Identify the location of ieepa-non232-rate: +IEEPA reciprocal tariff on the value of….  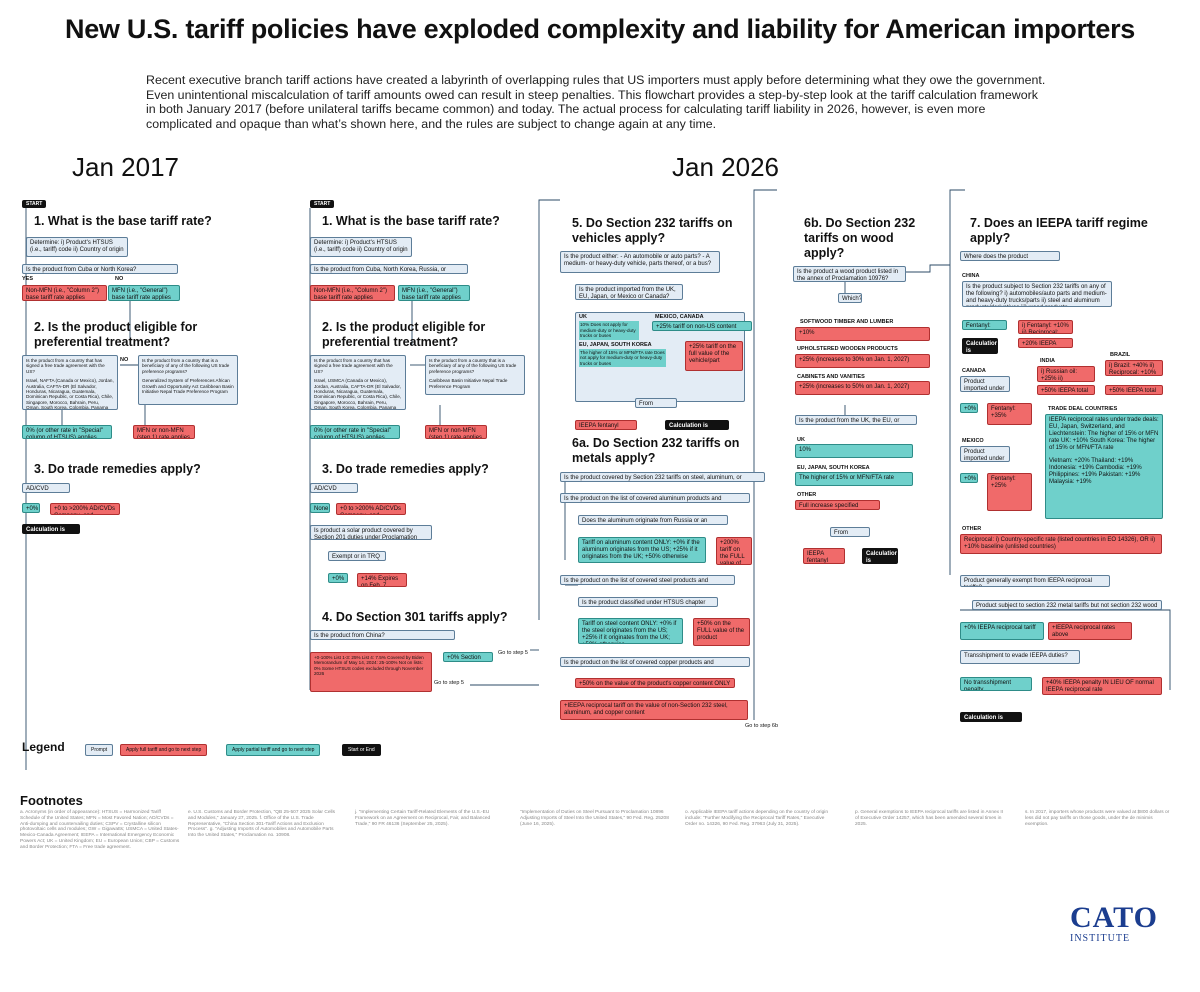
(654, 710).